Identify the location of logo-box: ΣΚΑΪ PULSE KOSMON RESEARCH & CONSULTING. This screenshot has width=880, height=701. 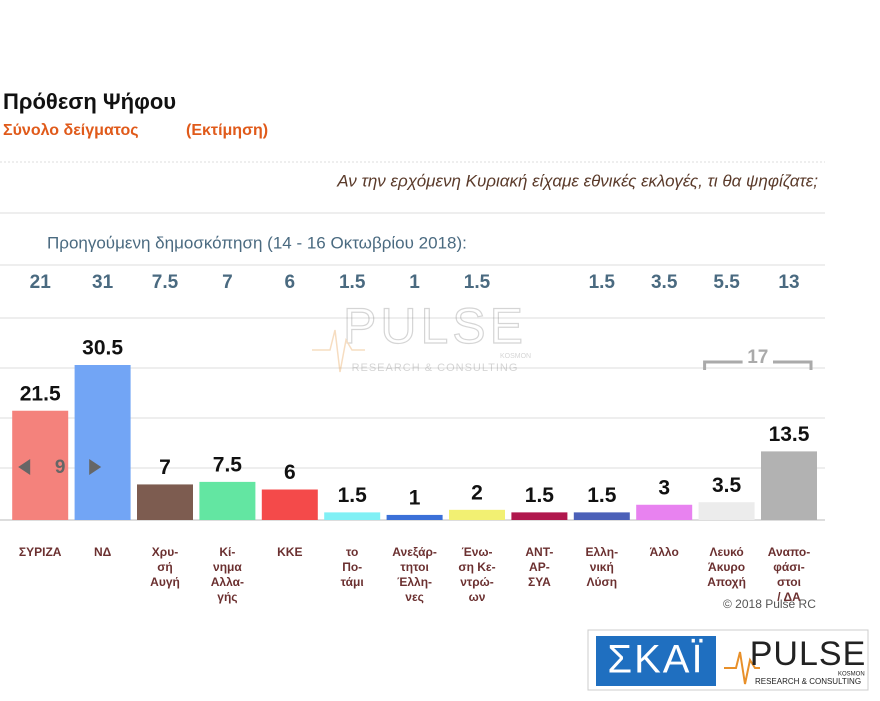
(728, 660).